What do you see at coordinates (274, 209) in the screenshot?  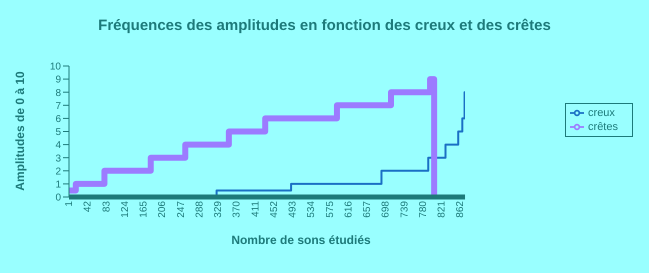 I see `x-tick-label: 452` at bounding box center [274, 209].